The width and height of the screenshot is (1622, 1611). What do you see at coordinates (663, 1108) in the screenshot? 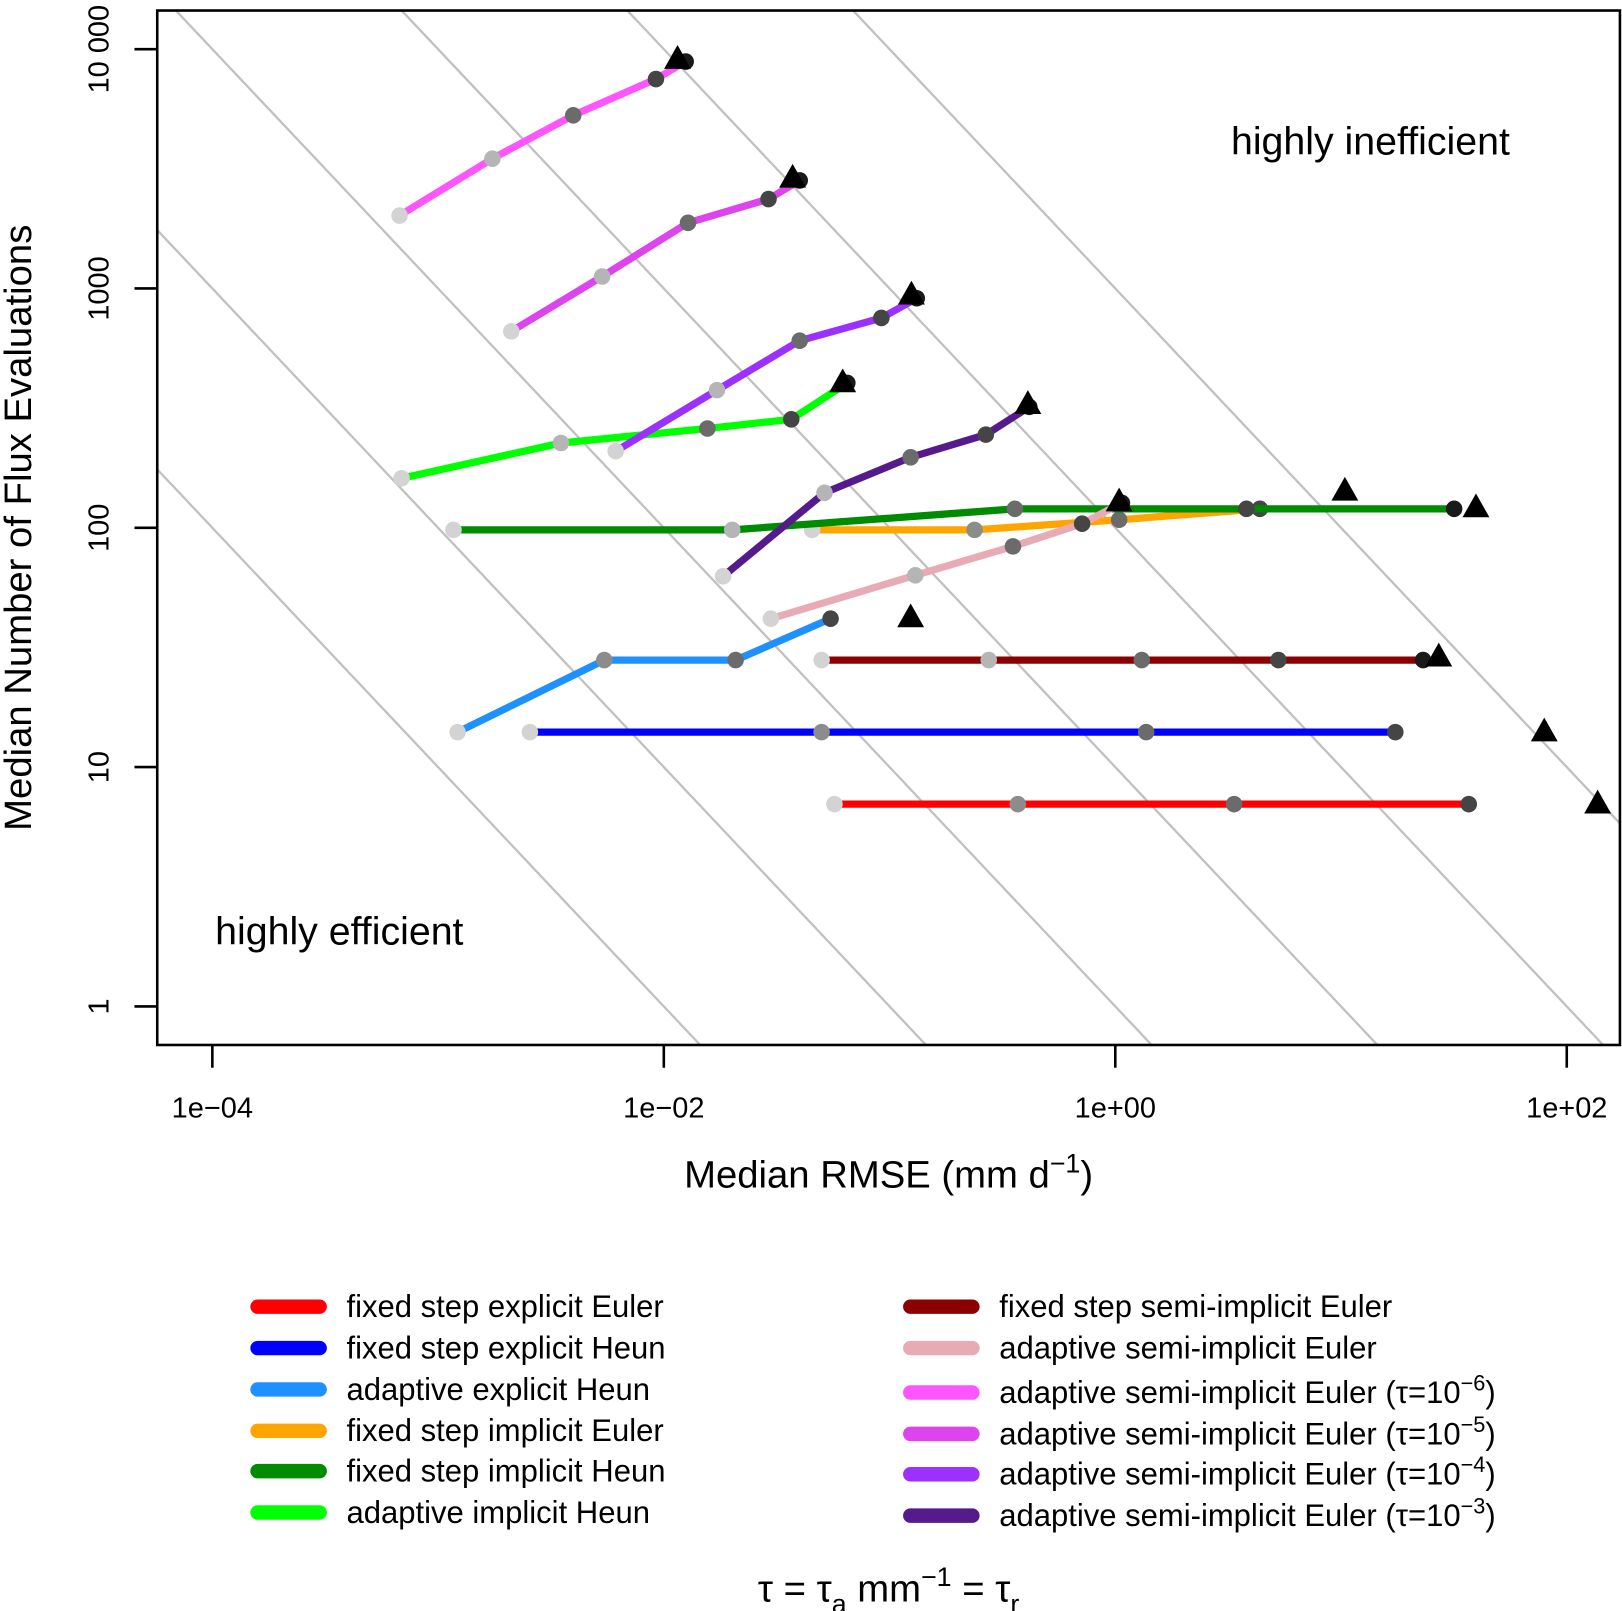
I see `x-tick-label: 1e−02` at bounding box center [663, 1108].